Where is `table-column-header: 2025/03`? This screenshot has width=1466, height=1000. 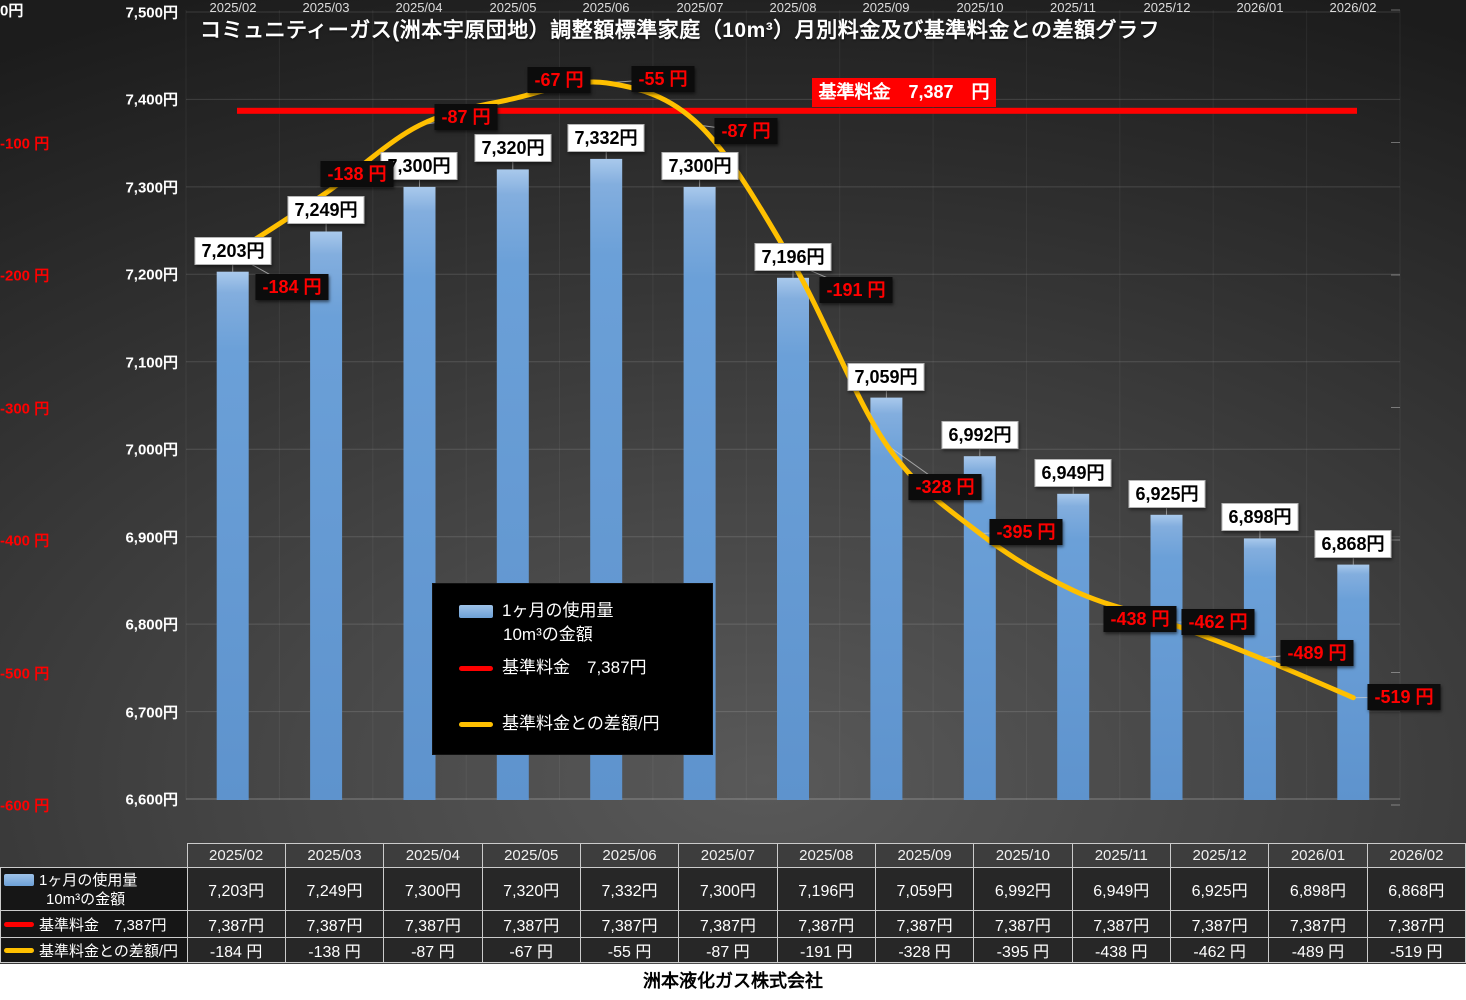
table-column-header: 2025/03 is located at coordinates (334, 855).